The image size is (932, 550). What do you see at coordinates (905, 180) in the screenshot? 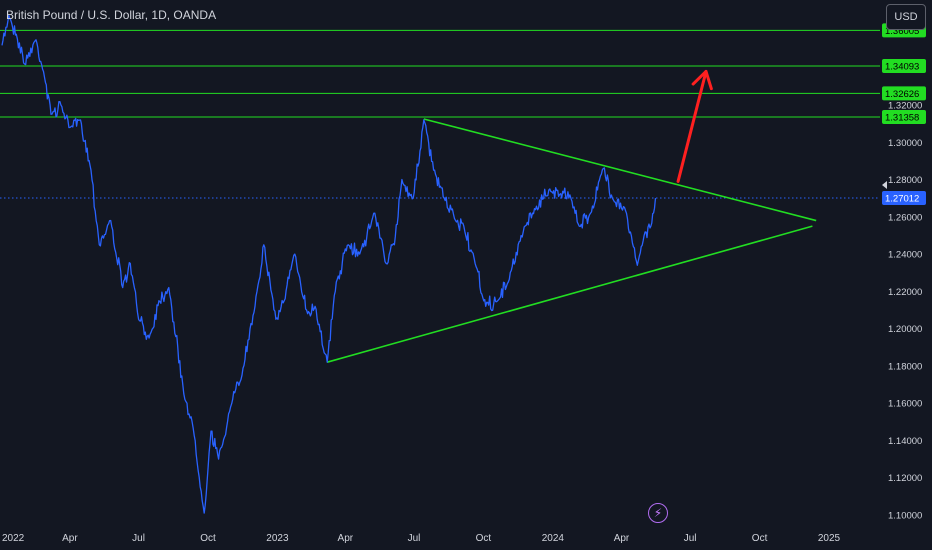
I see `y-tick-label: 1.28000` at bounding box center [905, 180].